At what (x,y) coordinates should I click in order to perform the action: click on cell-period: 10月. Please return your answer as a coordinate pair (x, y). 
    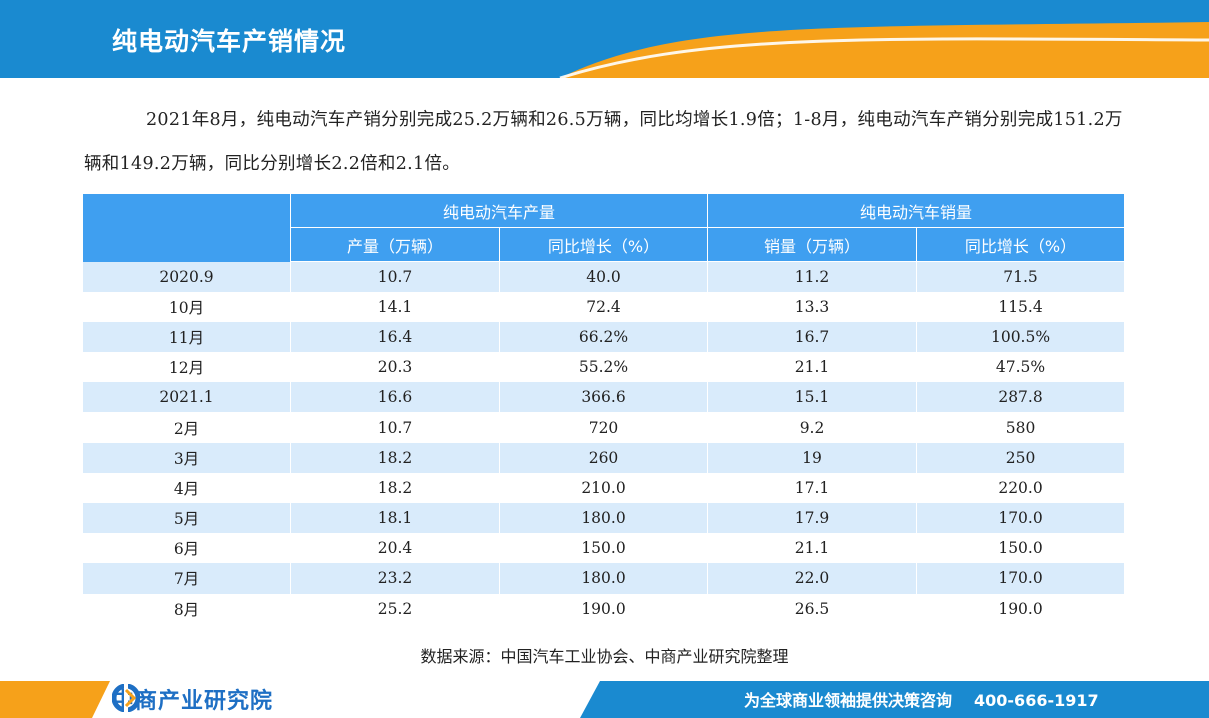
    Looking at the image, I should click on (186, 306).